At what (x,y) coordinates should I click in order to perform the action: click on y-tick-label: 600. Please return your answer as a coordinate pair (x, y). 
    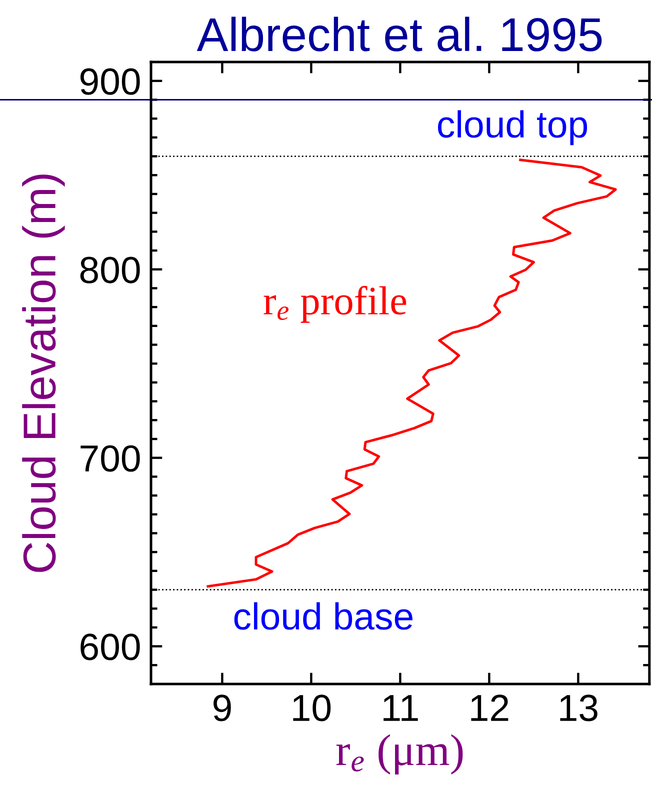
    Looking at the image, I should click on (110, 647).